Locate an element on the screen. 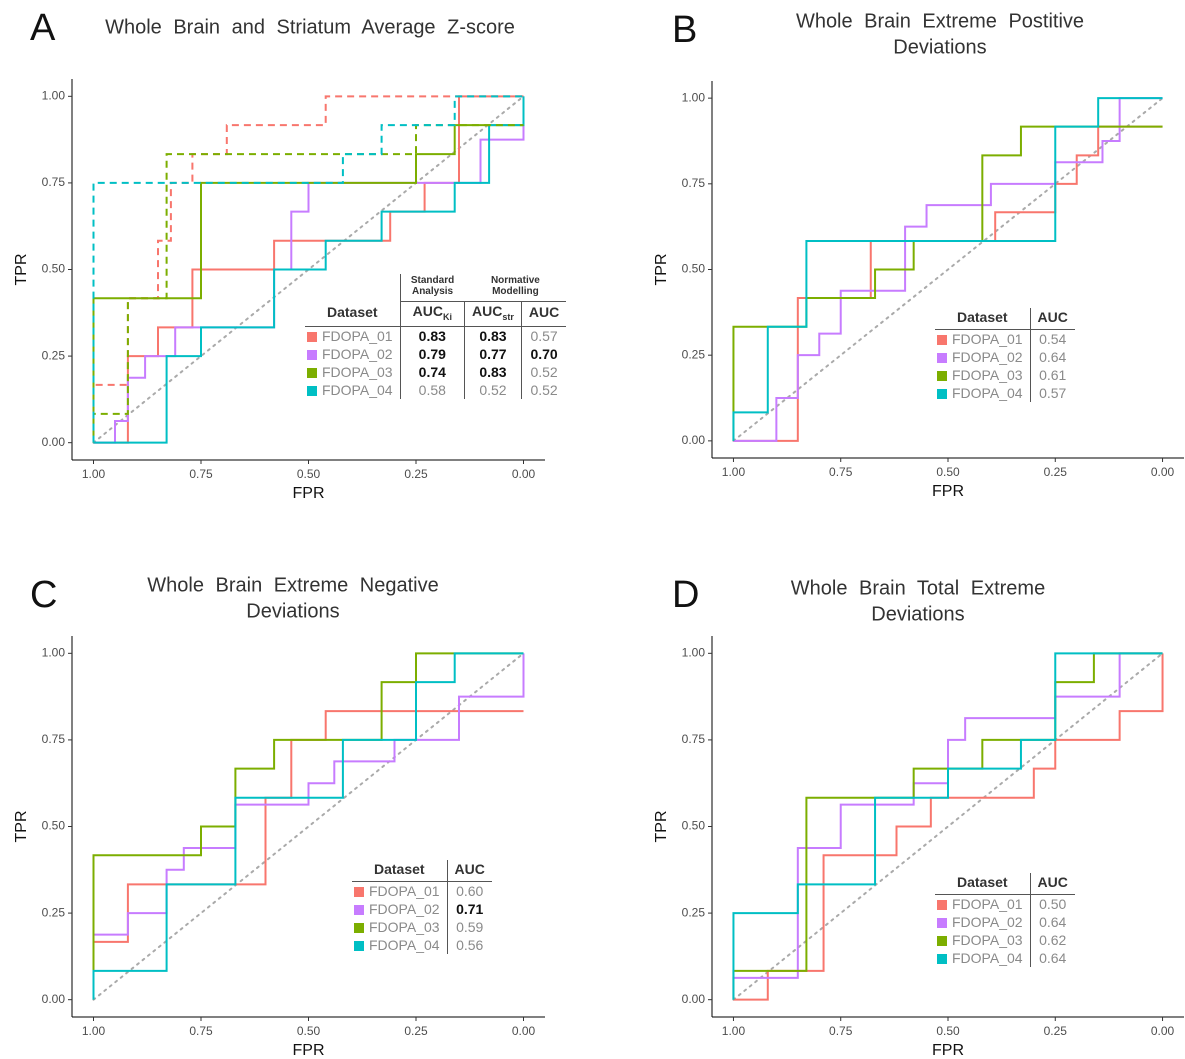  panel-letter: A is located at coordinates (43, 28).